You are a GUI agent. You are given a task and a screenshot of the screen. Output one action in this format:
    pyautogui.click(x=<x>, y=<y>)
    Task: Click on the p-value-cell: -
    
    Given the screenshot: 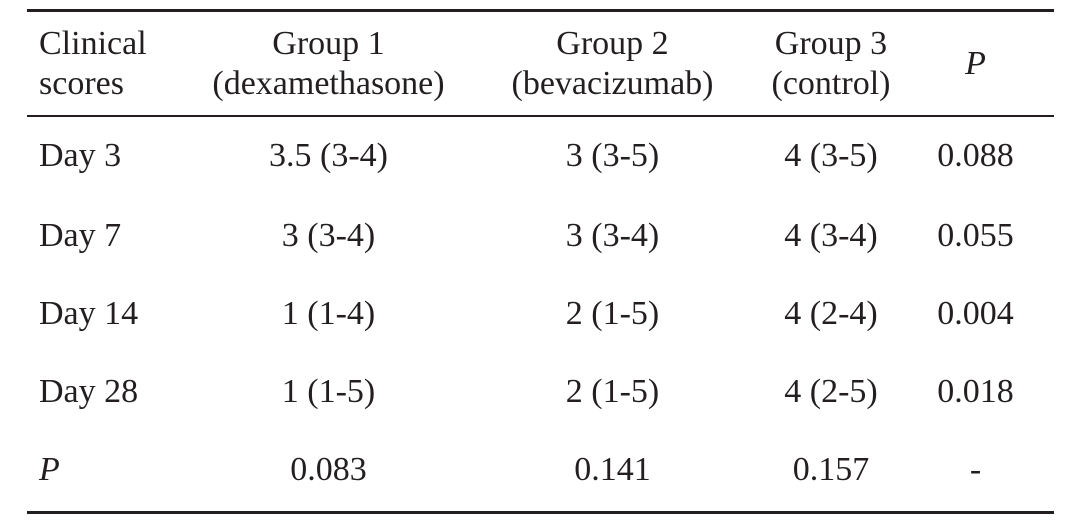 What is the action you would take?
    pyautogui.click(x=975, y=469)
    